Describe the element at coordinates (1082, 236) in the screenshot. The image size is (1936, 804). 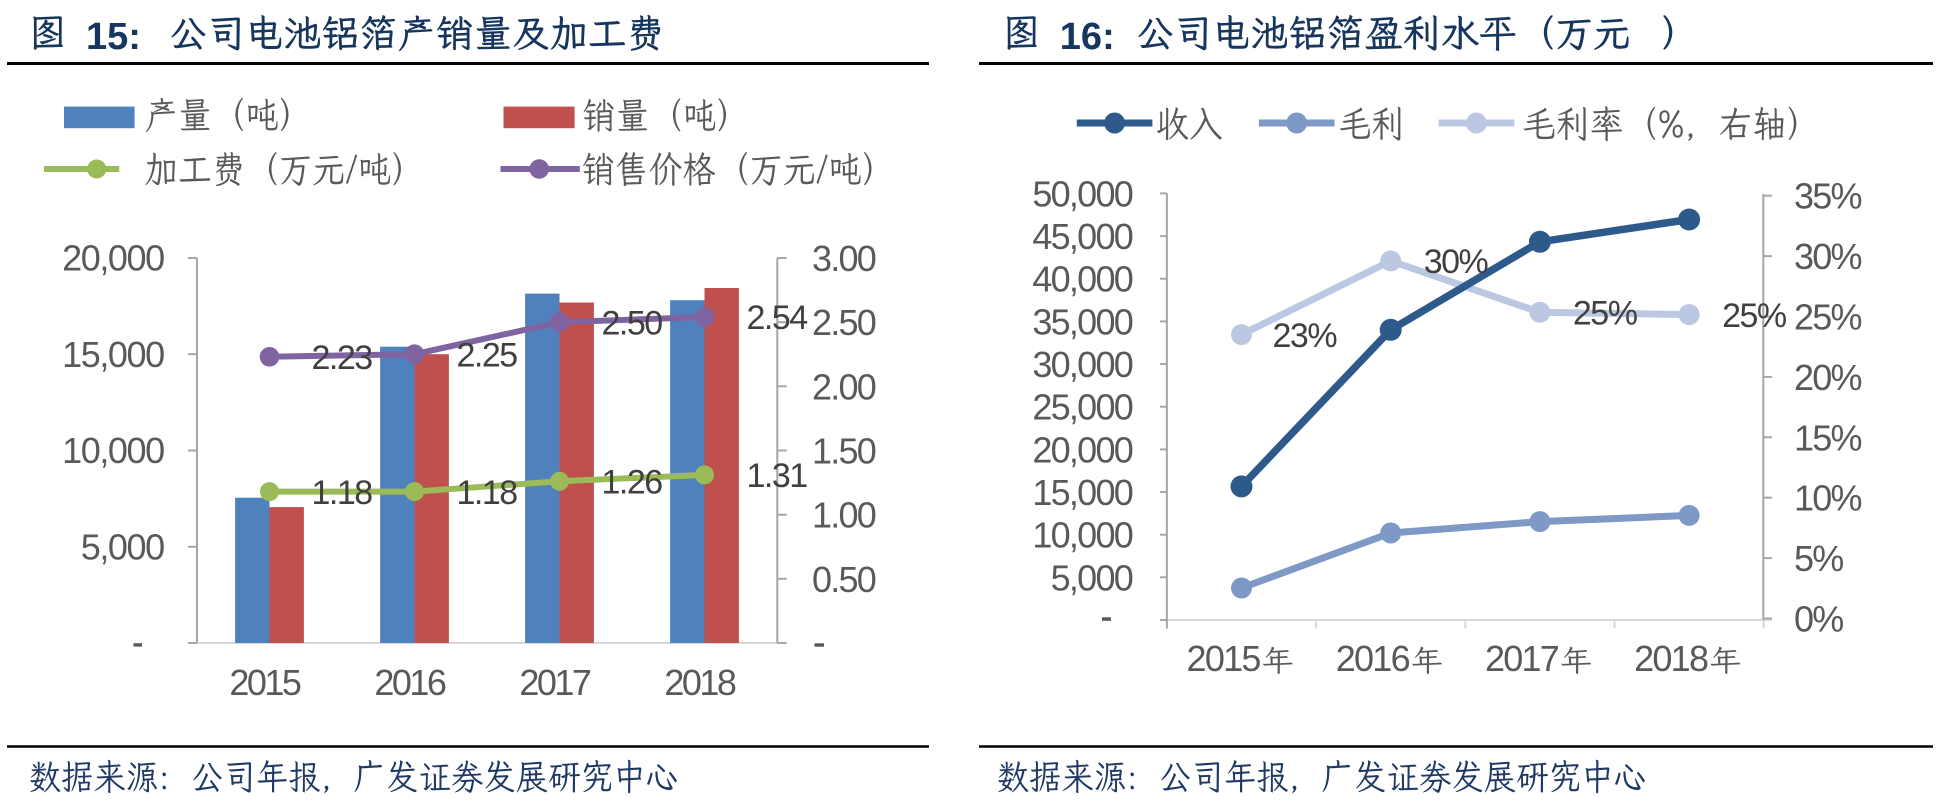
I see `svg-text: 45,000` at that location.